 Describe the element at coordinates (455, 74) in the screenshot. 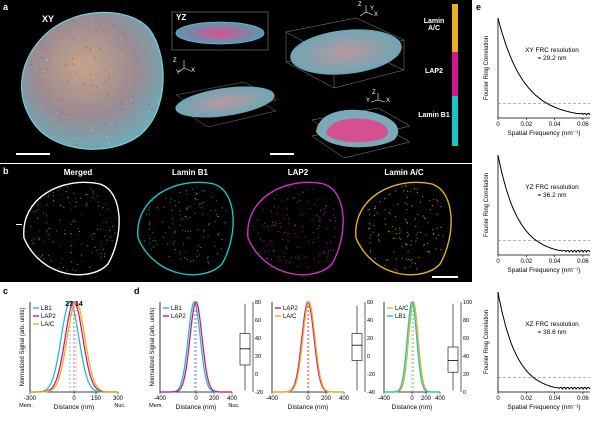

I see `legend-bar-lap2` at that location.